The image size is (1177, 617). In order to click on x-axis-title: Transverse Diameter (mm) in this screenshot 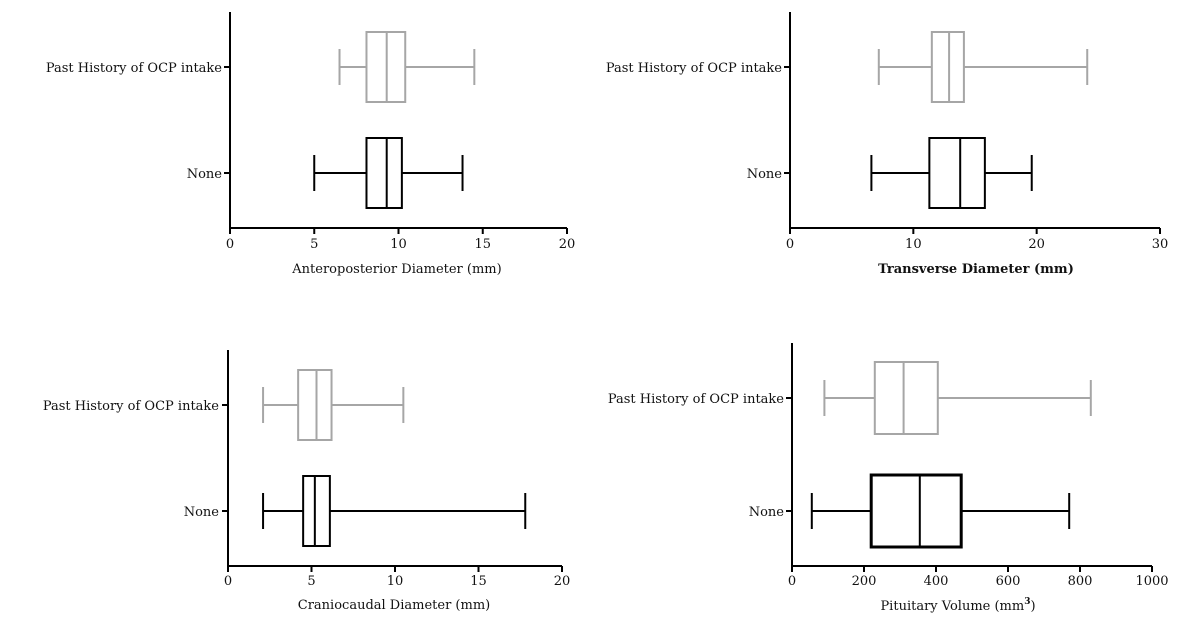, I will do `click(976, 269)`.